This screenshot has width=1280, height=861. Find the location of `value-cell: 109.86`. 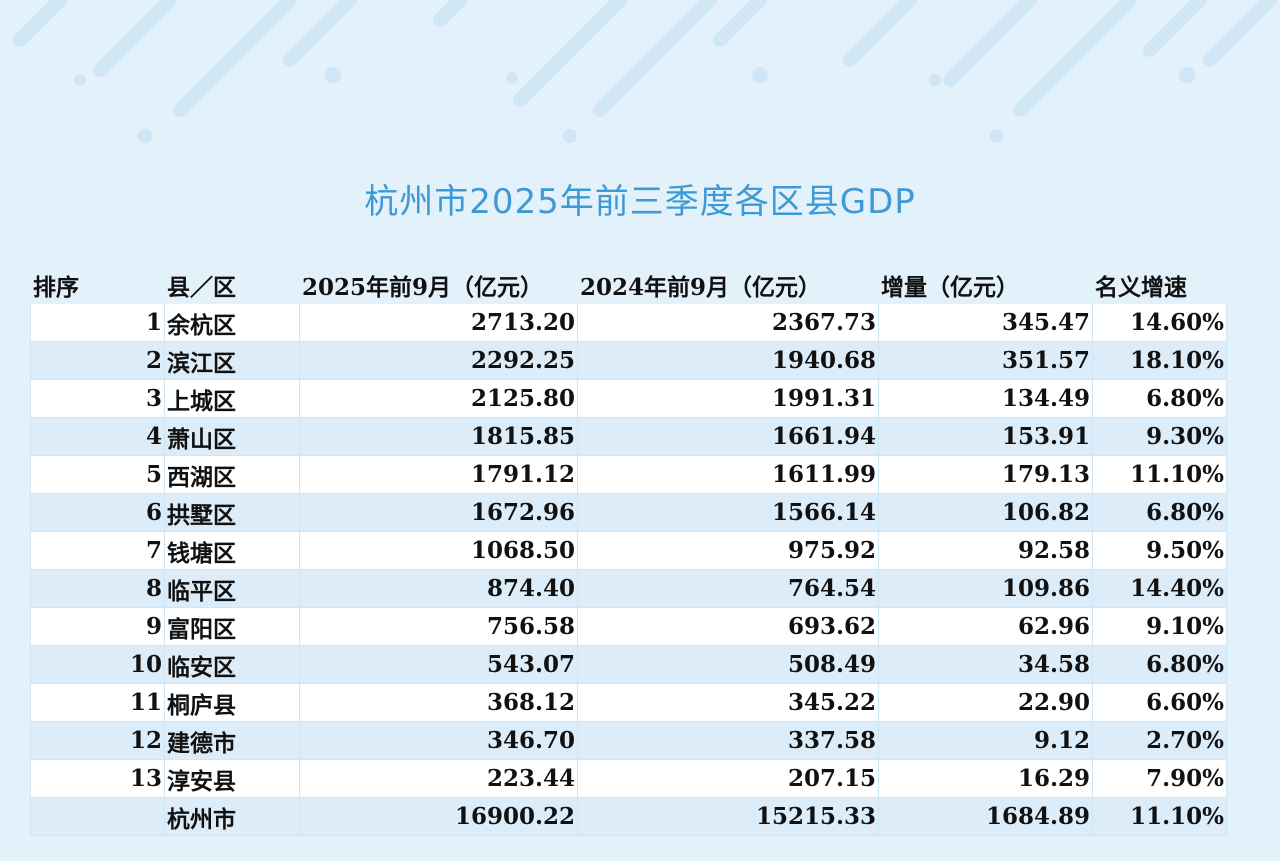

value-cell: 109.86 is located at coordinates (985, 588).